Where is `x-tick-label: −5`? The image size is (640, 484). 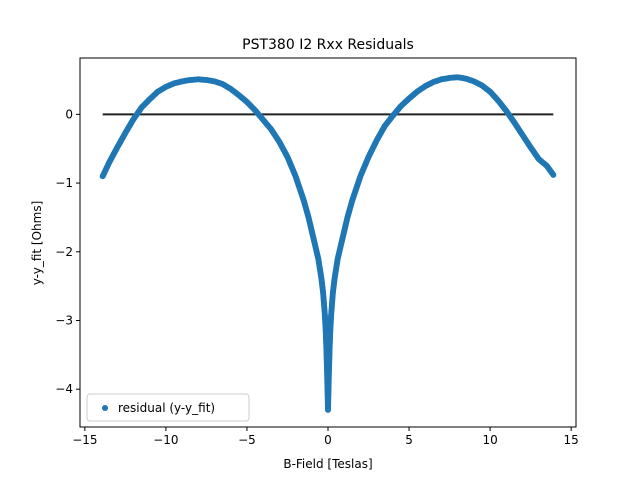
x-tick-label: −5 is located at coordinates (247, 440).